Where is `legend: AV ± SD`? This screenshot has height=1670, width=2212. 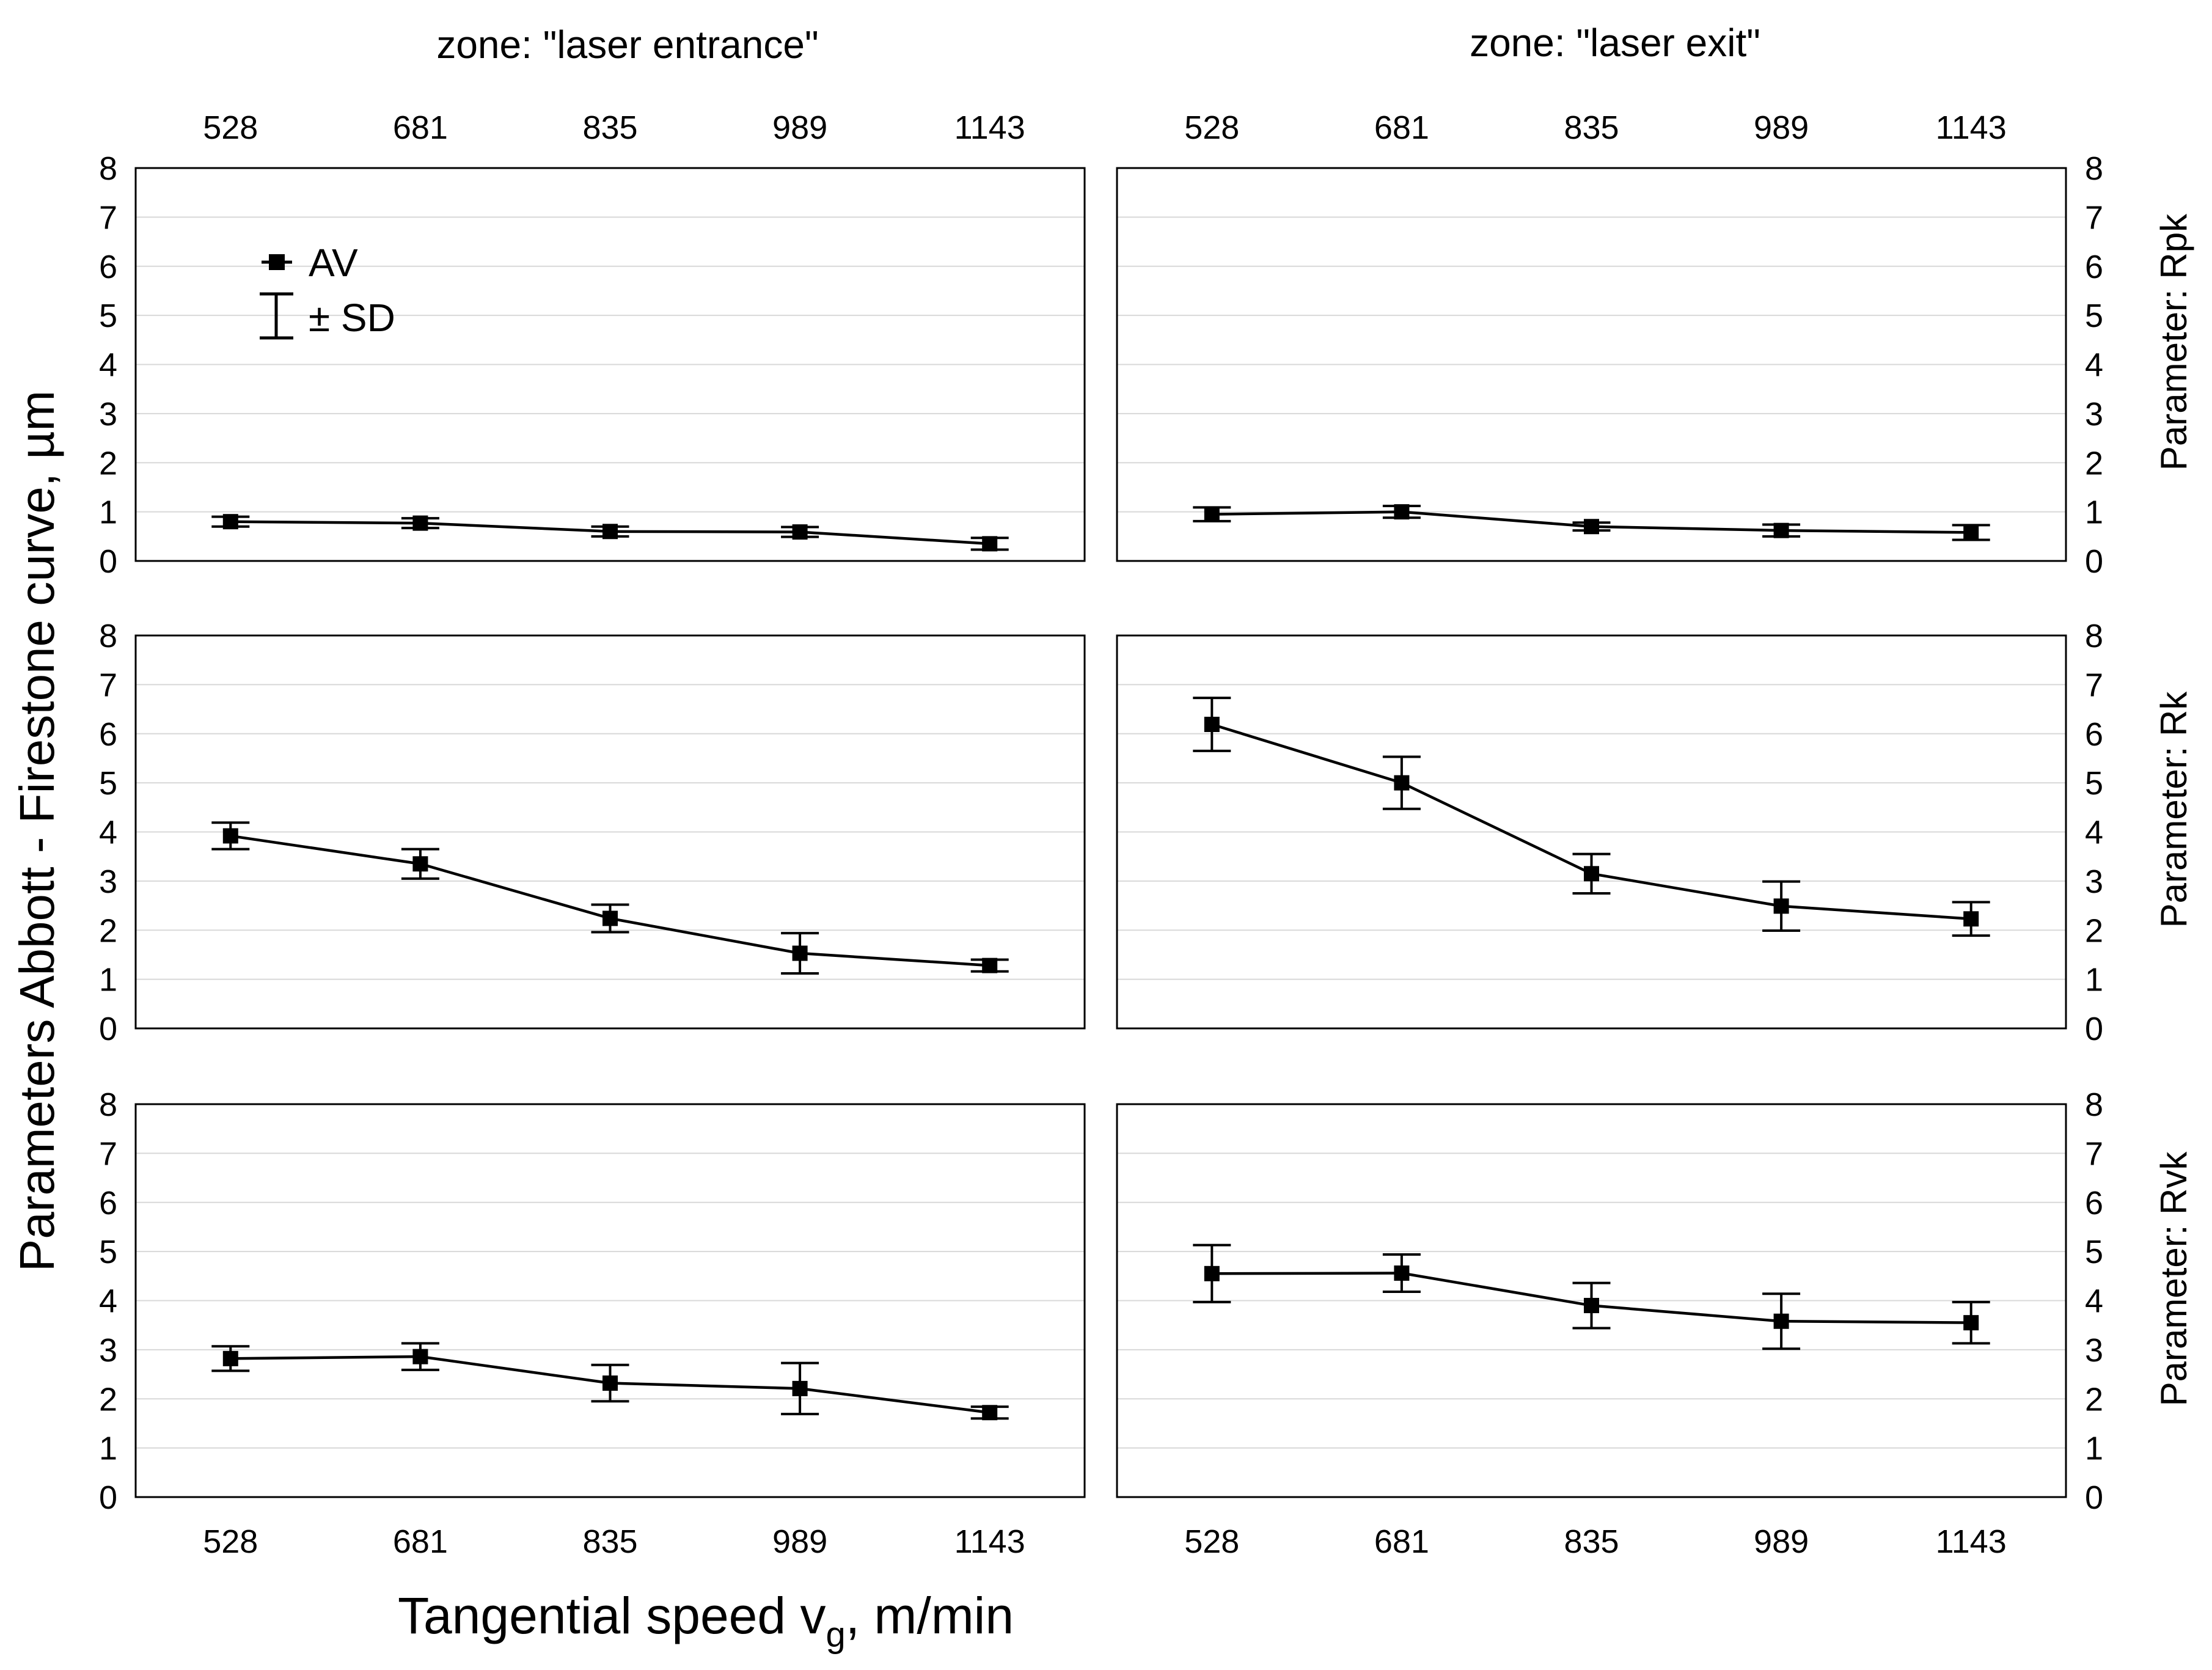
legend: AV ± SD is located at coordinates (327, 290).